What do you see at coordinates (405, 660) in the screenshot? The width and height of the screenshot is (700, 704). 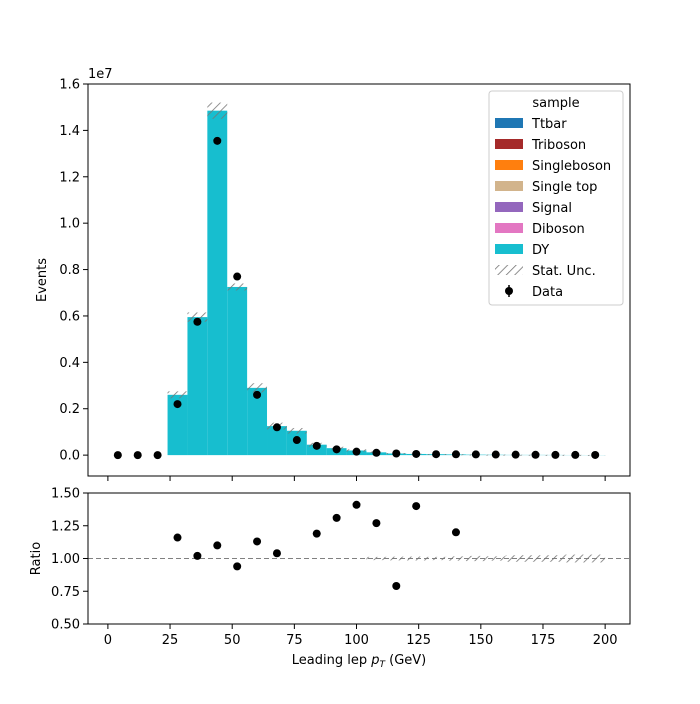 I see `x-label-suffix: (GeV)` at bounding box center [405, 660].